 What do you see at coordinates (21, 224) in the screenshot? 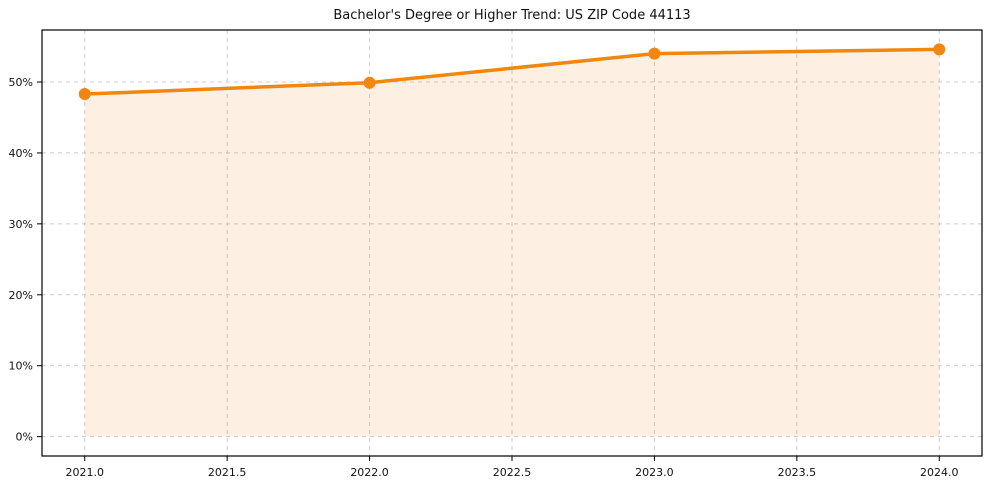
I see `y-tick-label: 30%` at bounding box center [21, 224].